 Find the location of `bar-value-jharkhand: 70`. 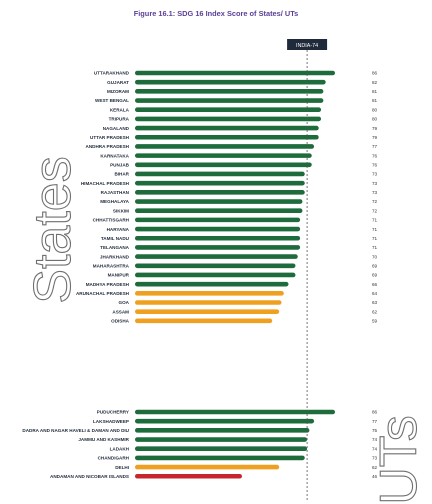

bar-value-jharkhand: 70 is located at coordinates (375, 256).